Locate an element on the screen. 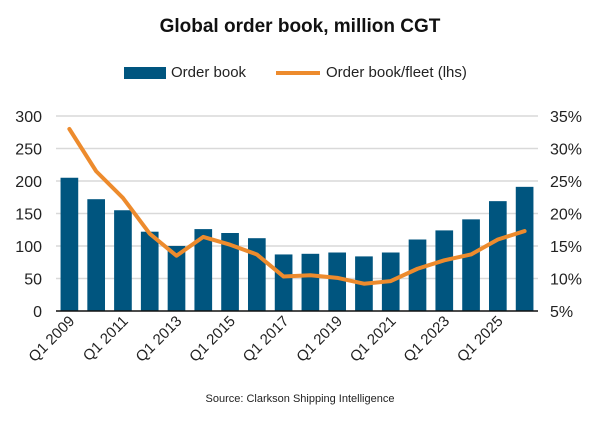  y-right-tick-label: 20% is located at coordinates (566, 215).